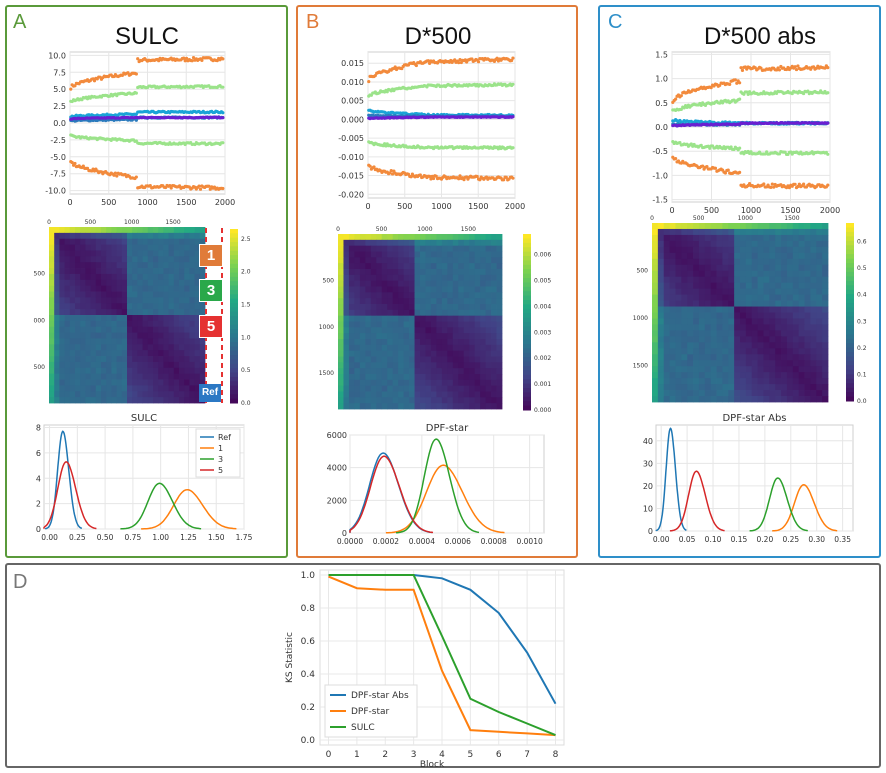 The image size is (886, 773). I want to click on x-tick-label: 0, so click(69, 202).